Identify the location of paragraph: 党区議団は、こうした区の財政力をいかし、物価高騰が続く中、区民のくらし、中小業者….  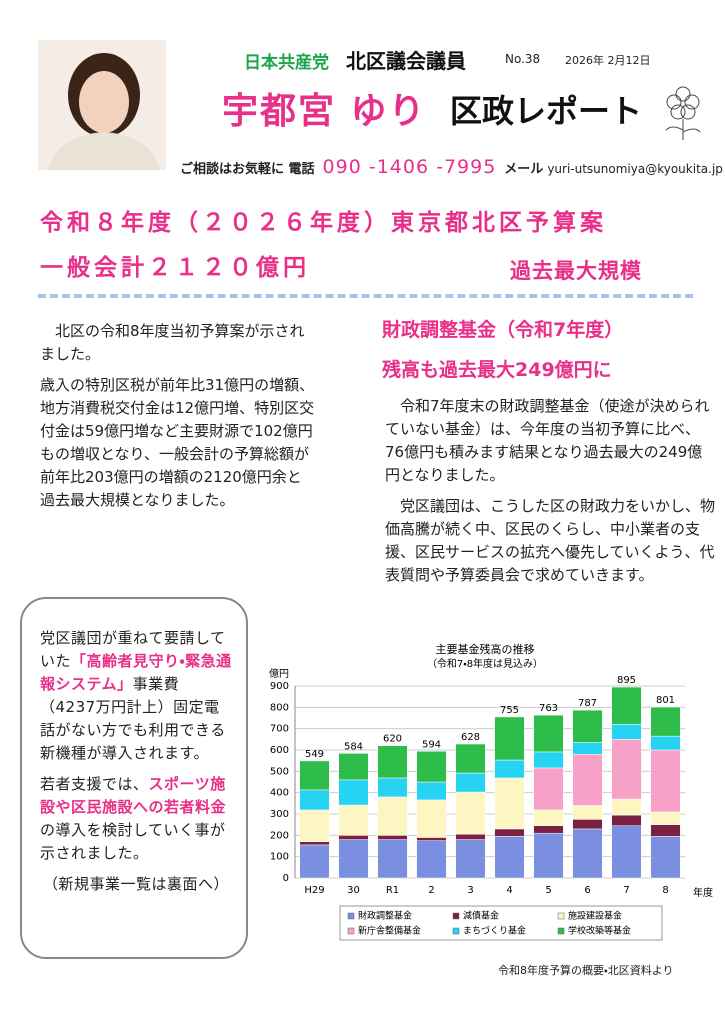
(550, 540).